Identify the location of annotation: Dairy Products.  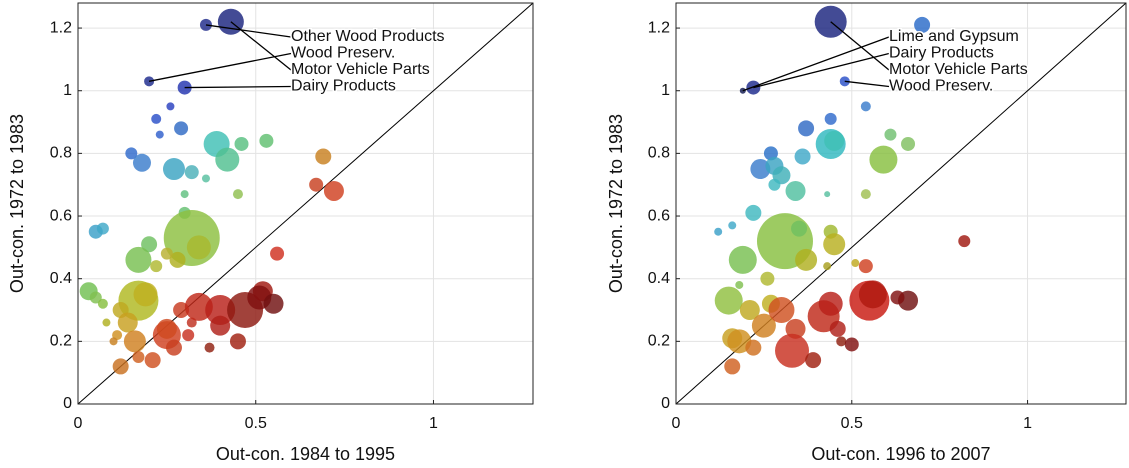
(343, 86).